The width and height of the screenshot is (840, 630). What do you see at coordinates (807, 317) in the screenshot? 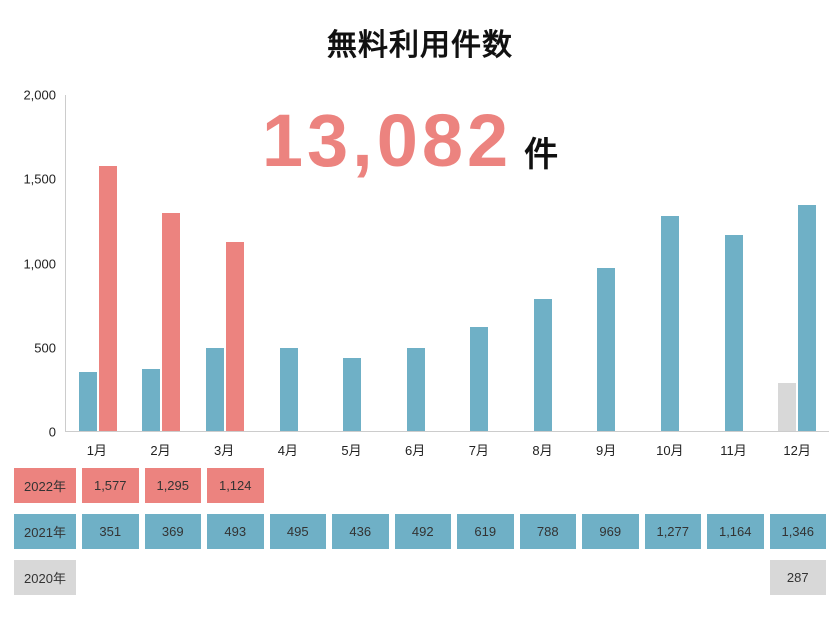
I see `bar-2021年-12月` at bounding box center [807, 317].